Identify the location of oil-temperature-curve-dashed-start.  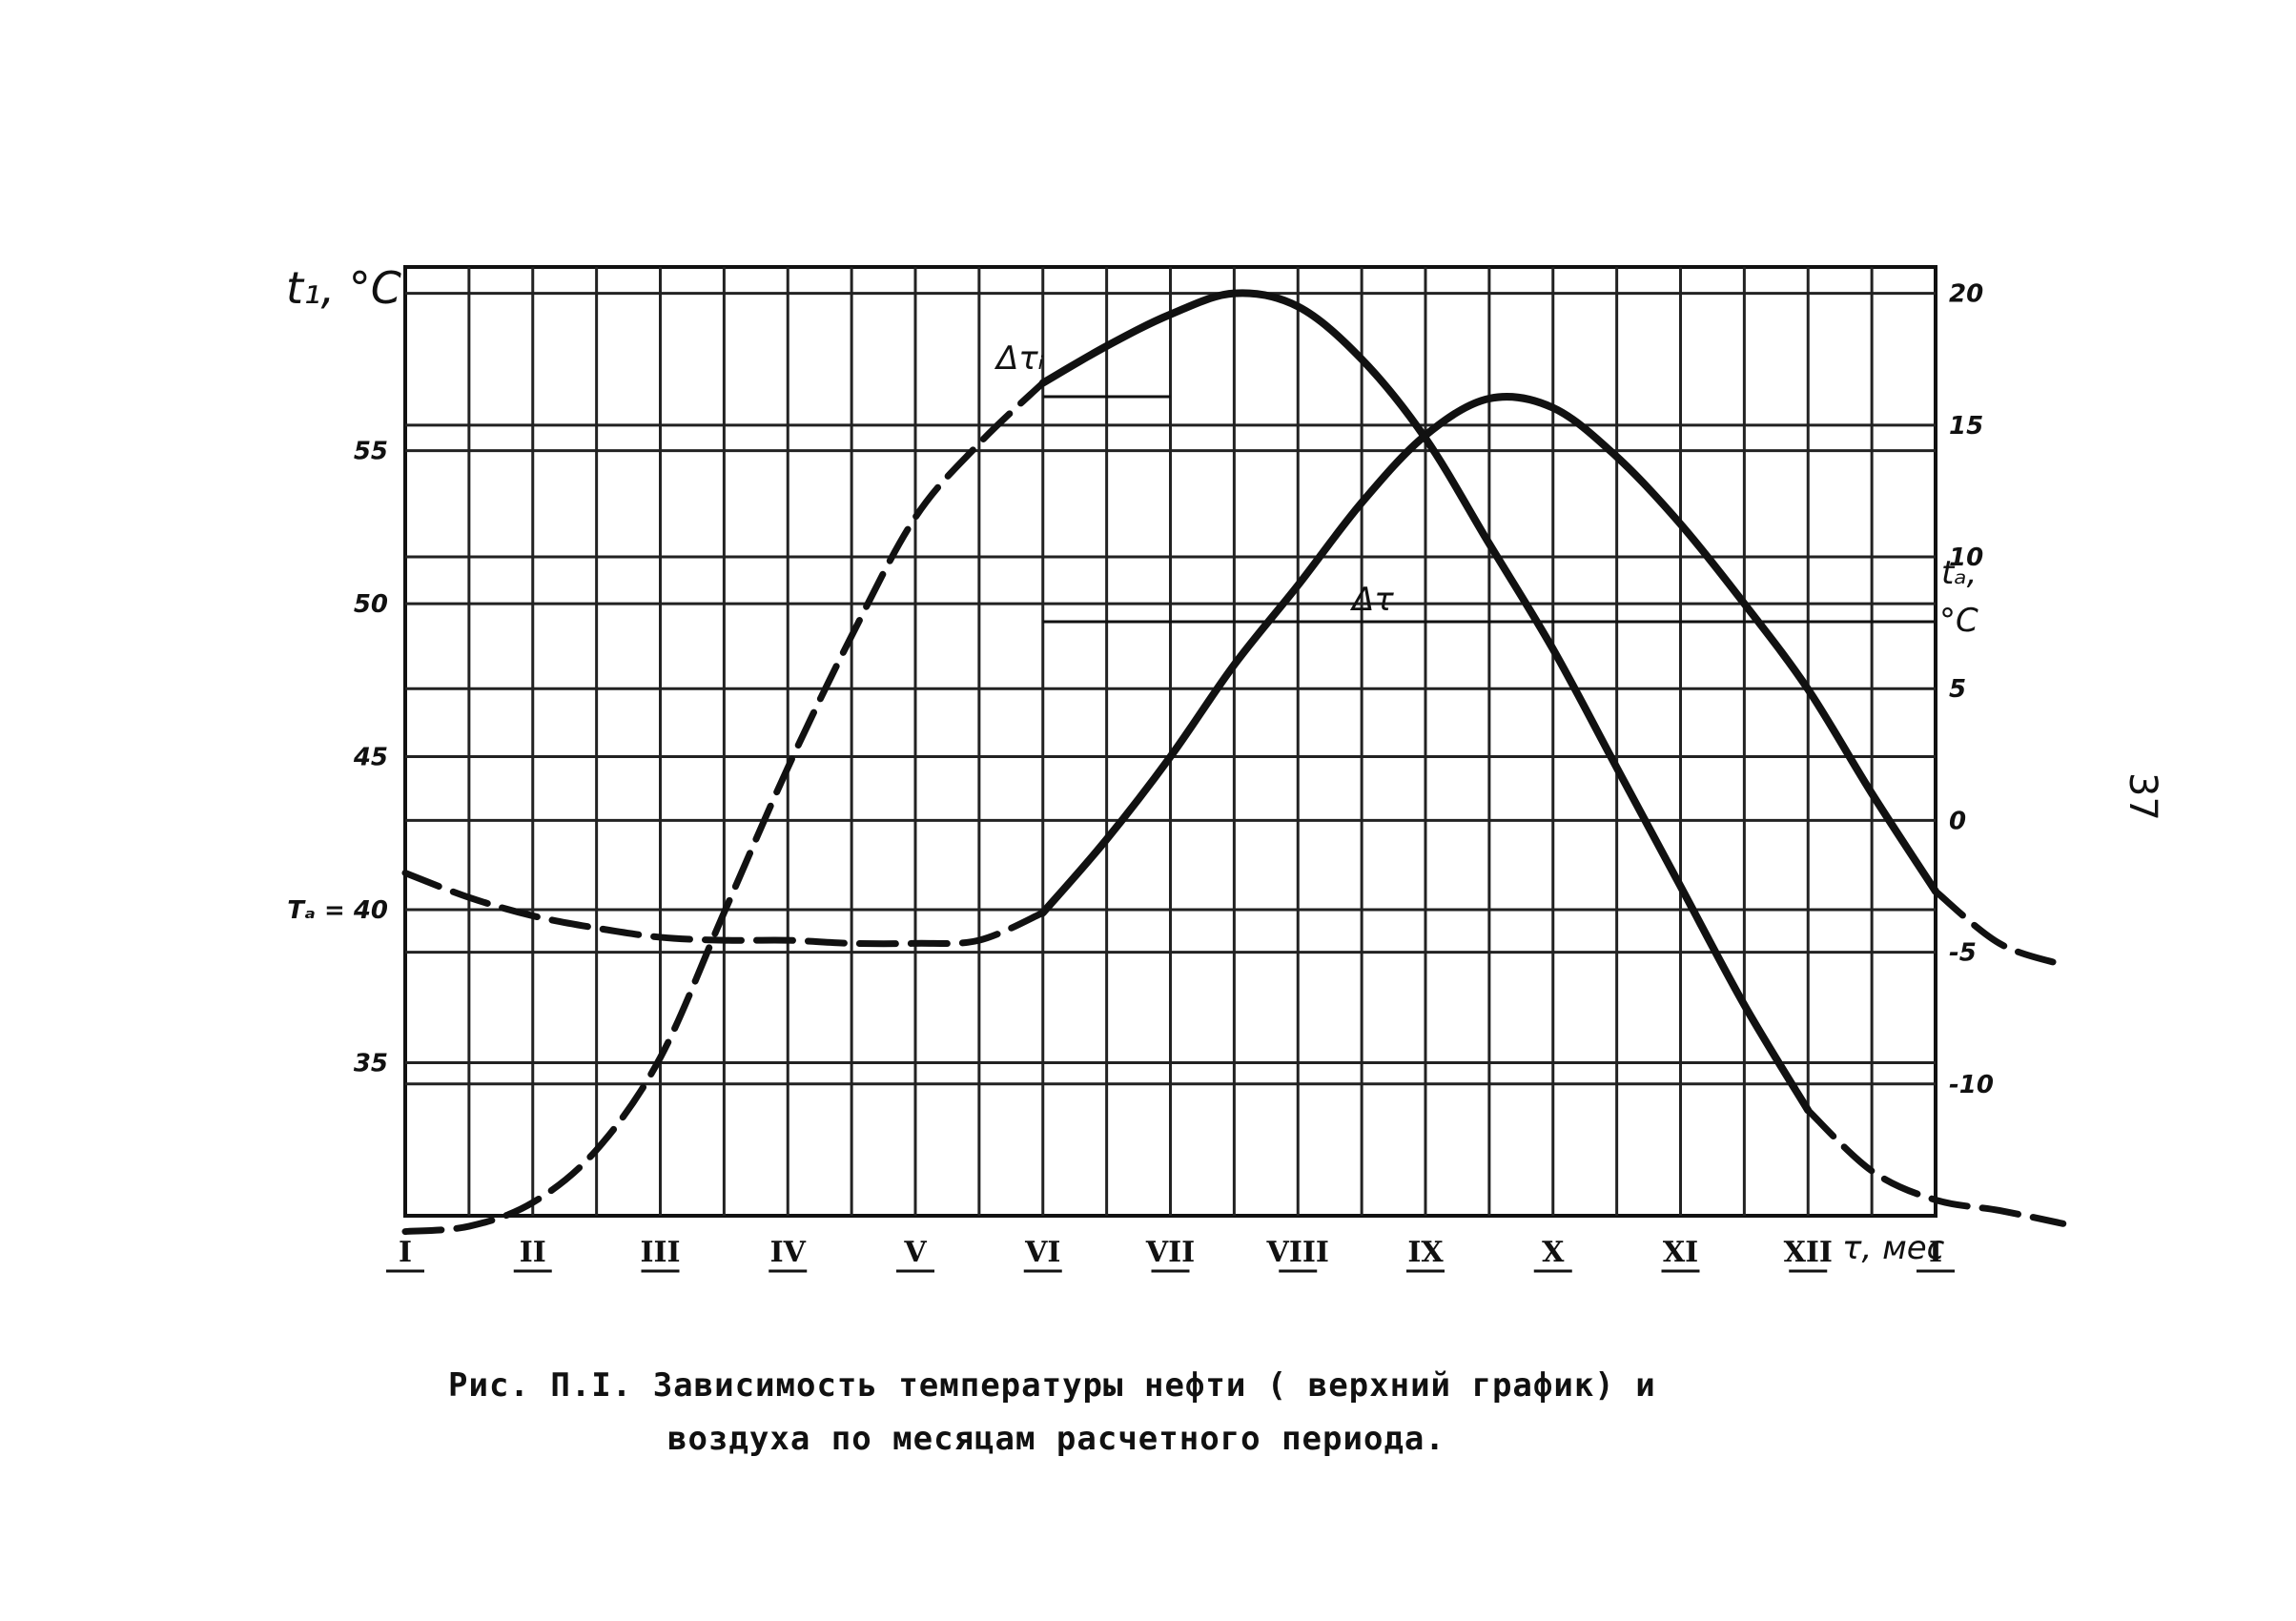
(724, 909).